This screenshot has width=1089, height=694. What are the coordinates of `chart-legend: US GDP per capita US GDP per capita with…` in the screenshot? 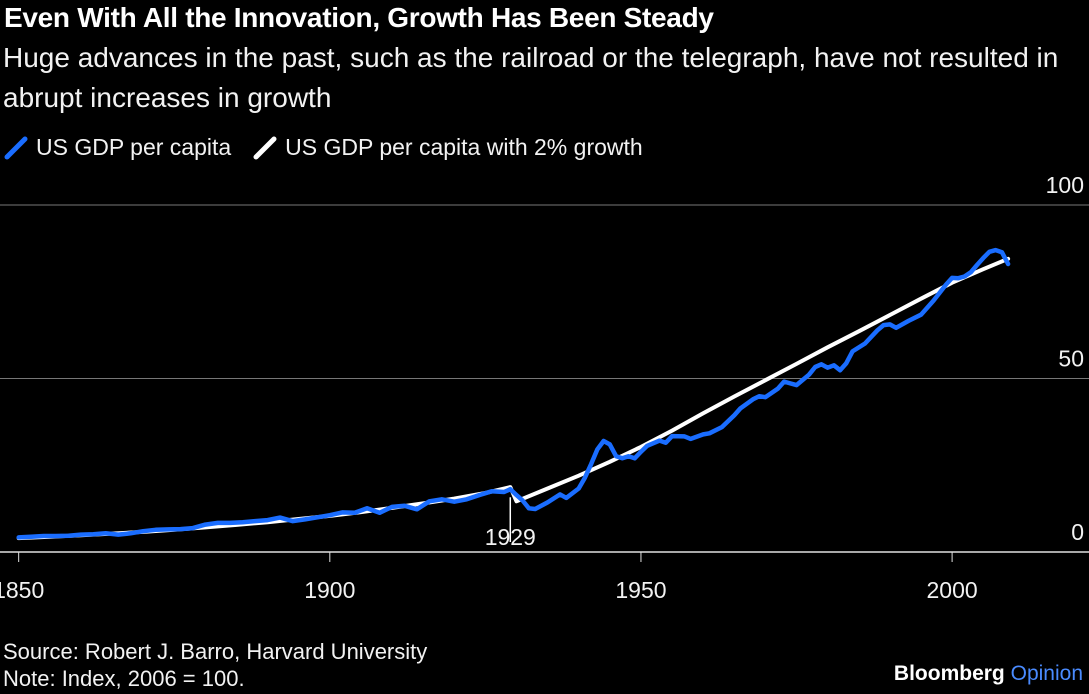 It's located at (334, 147).